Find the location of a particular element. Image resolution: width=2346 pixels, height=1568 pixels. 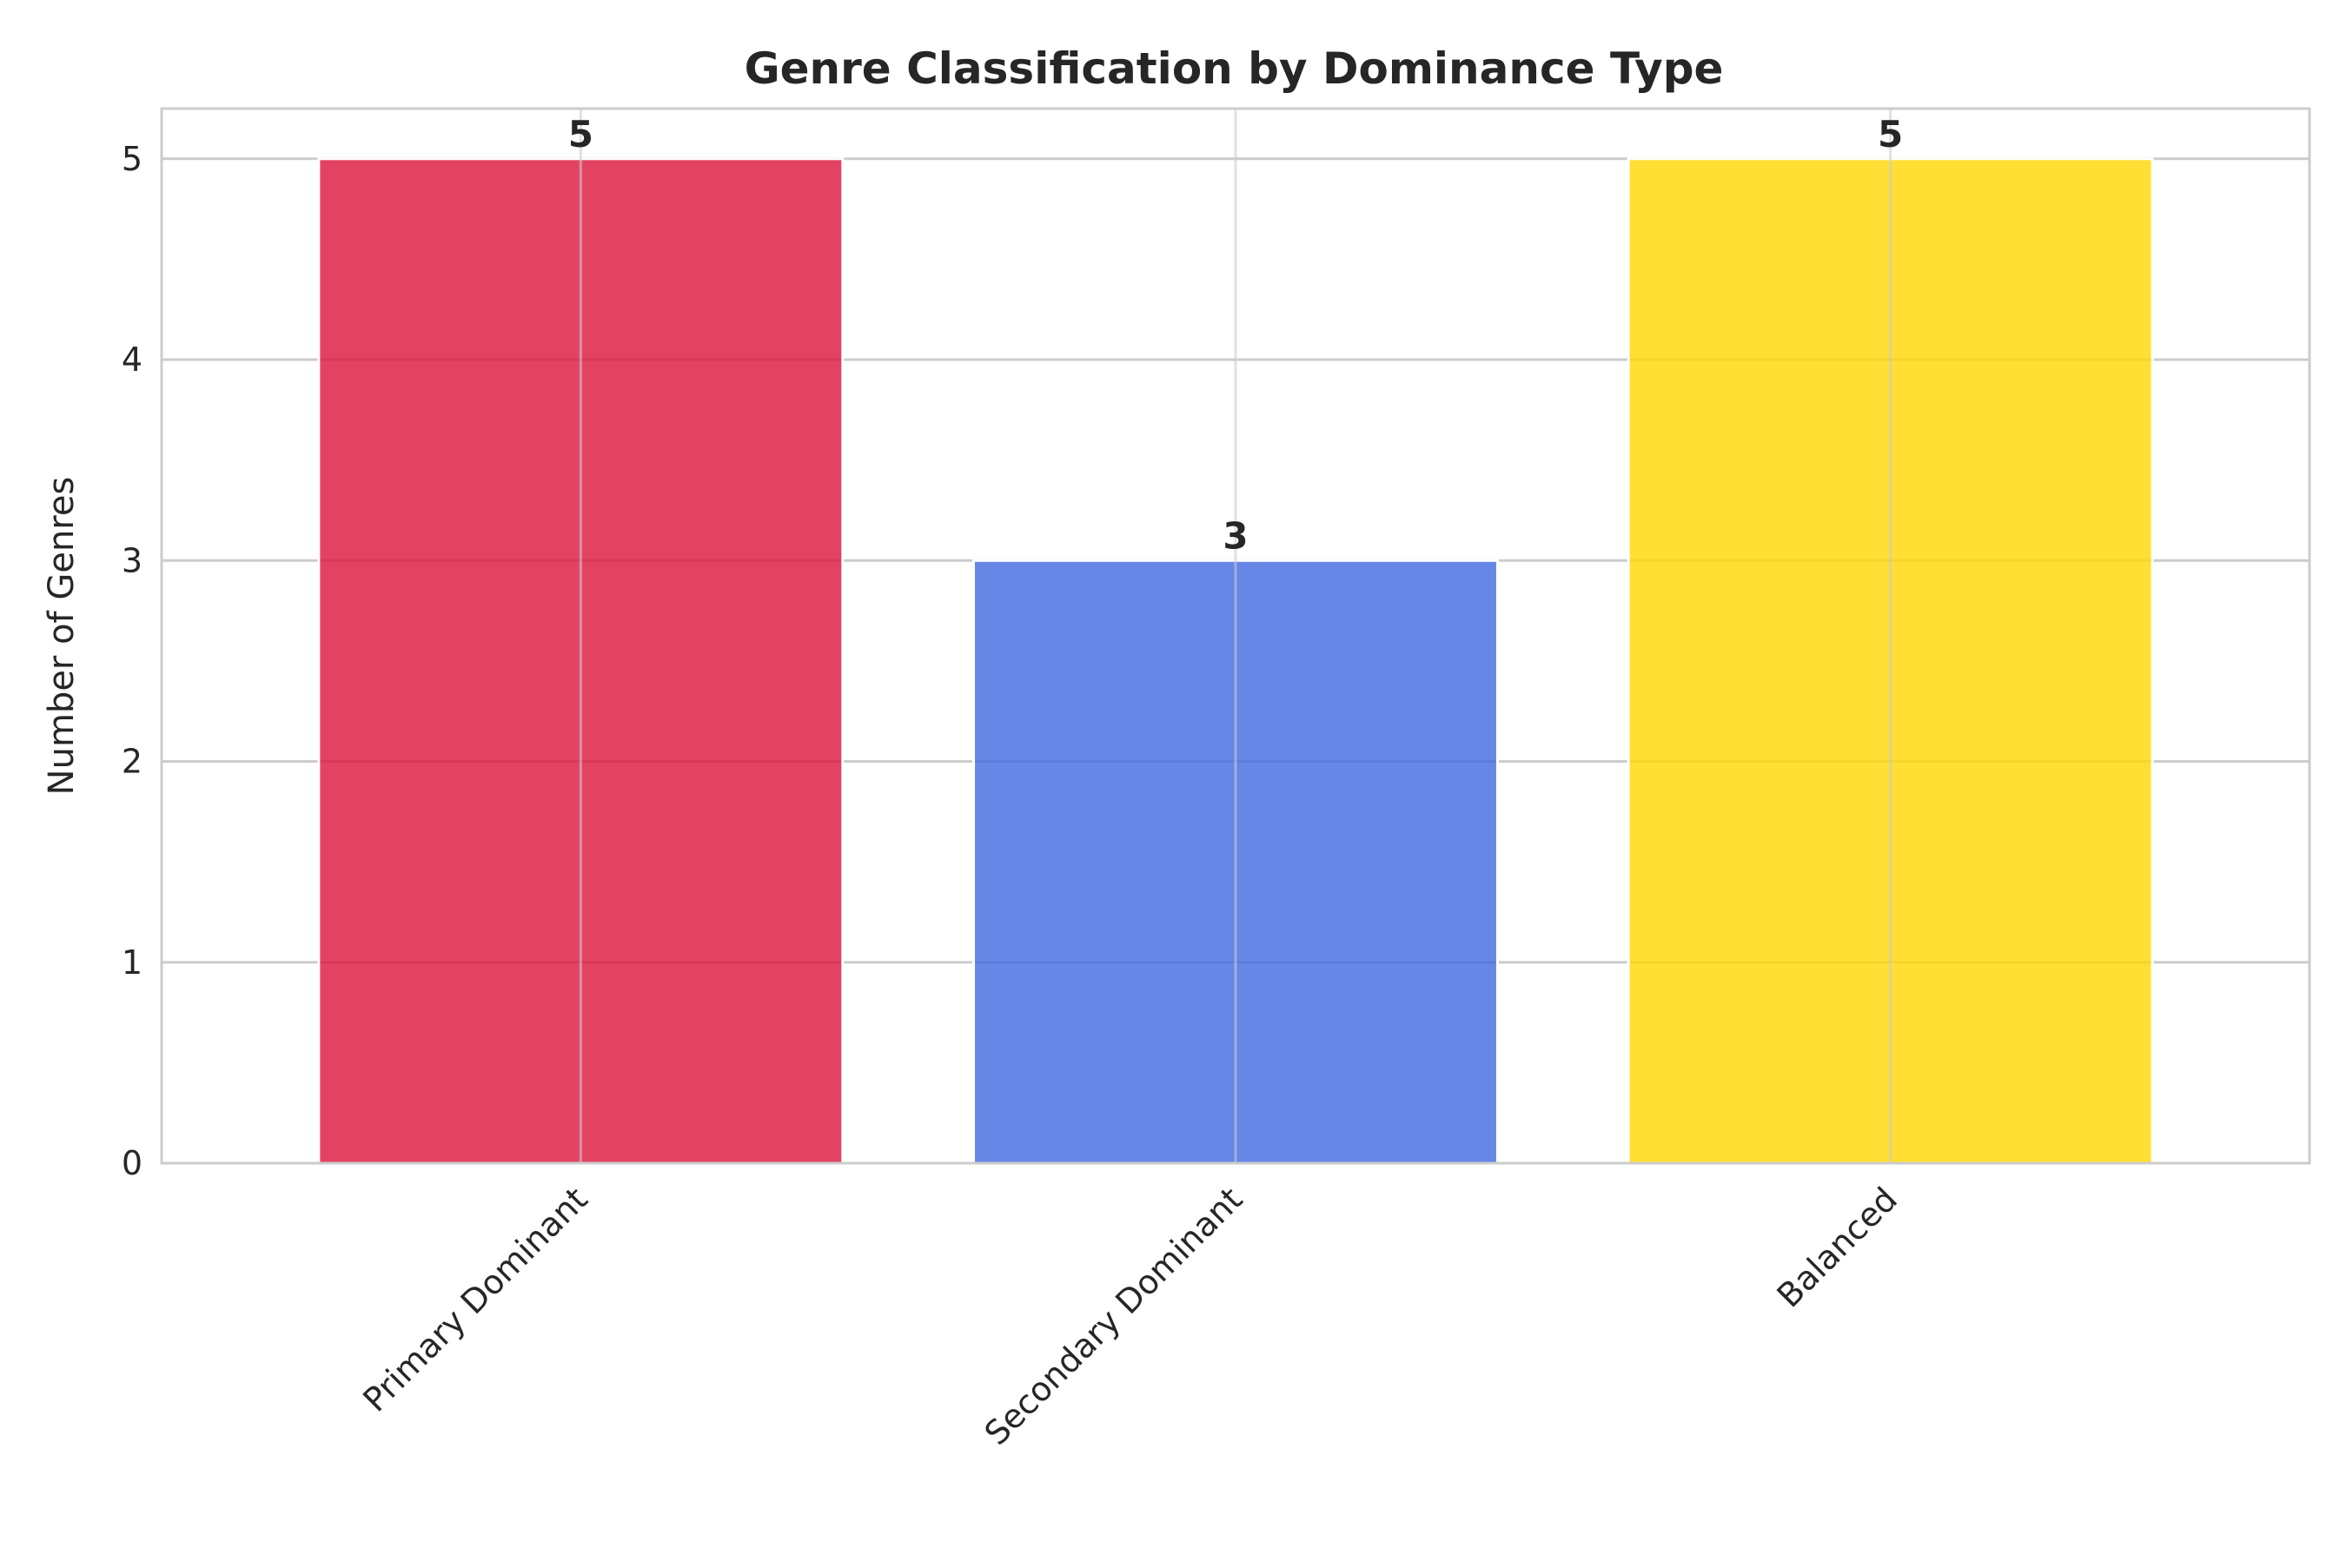

y-tick-label: 0 is located at coordinates (132, 1163).